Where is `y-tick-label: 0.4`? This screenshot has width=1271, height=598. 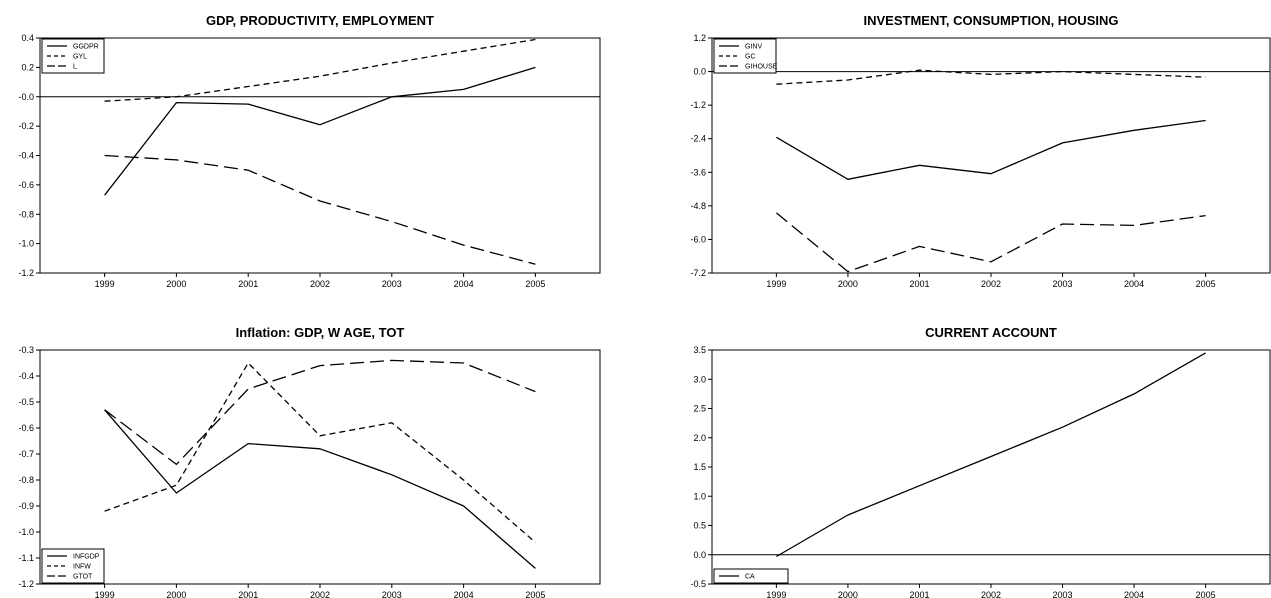
y-tick-label: 0.4 is located at coordinates (27, 38).